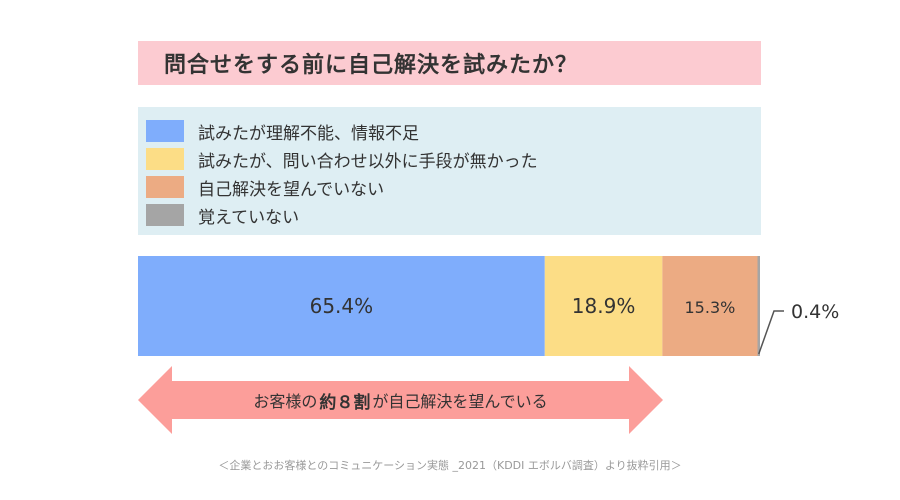  I want to click on legend-swatch-blue, so click(165, 131).